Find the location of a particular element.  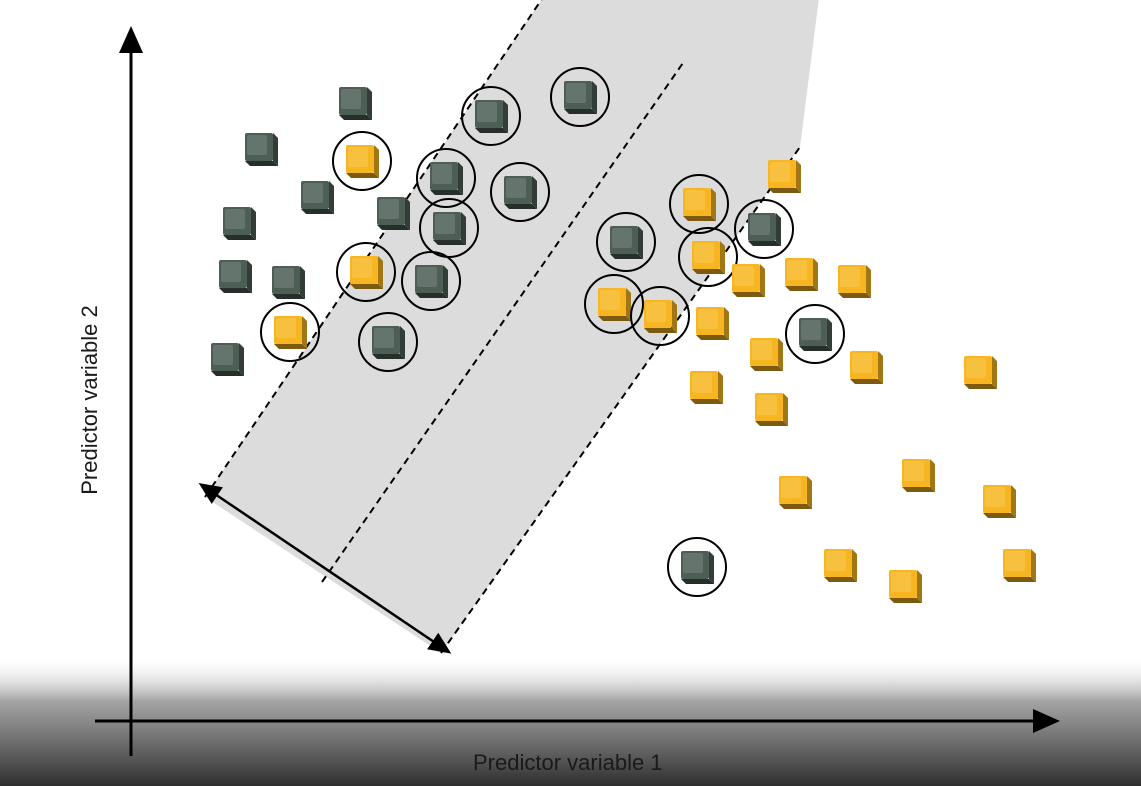

margin-width-arrow is located at coordinates (325, 568).